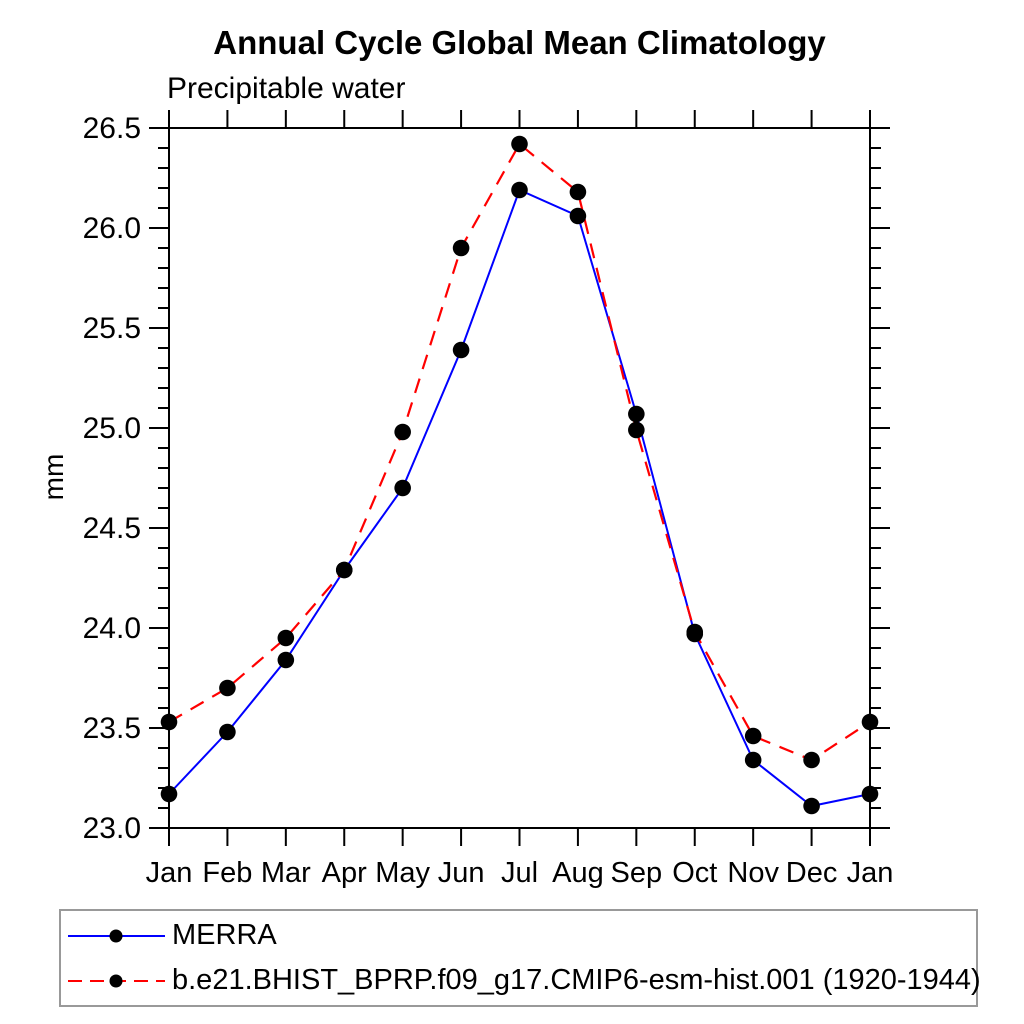 The height and width of the screenshot is (1024, 1024). Describe the element at coordinates (344, 873) in the screenshot. I see `svg-text: Apr` at that location.